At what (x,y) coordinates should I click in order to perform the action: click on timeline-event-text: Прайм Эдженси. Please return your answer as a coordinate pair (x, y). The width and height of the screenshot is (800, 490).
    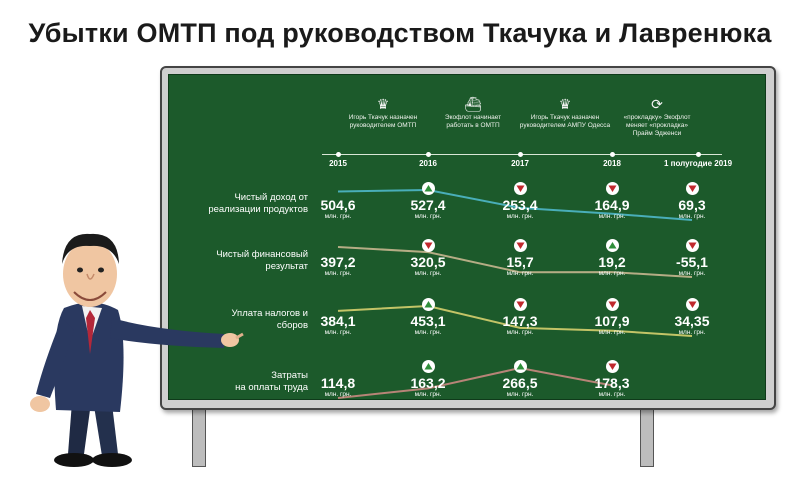
    Looking at the image, I should click on (657, 133).